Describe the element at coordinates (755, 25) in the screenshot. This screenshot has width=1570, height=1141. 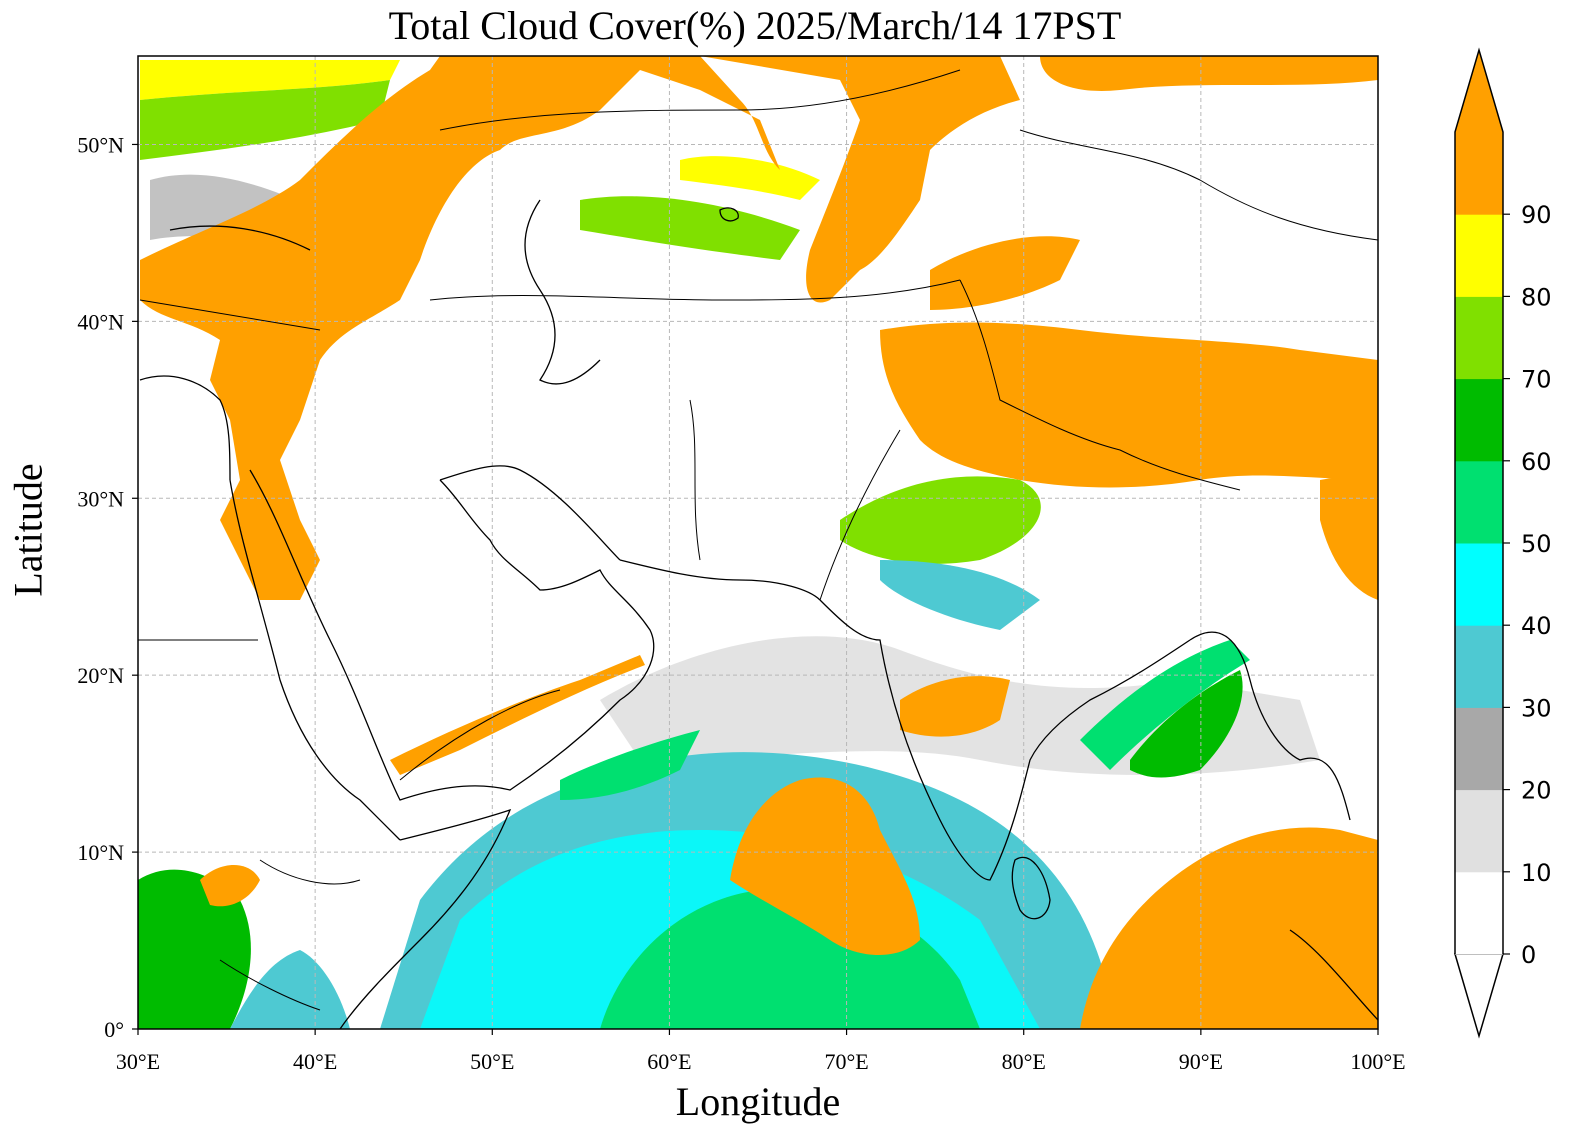
I see `chart-title: Total Cloud Cover(%) 2025/March/14 17PST` at that location.